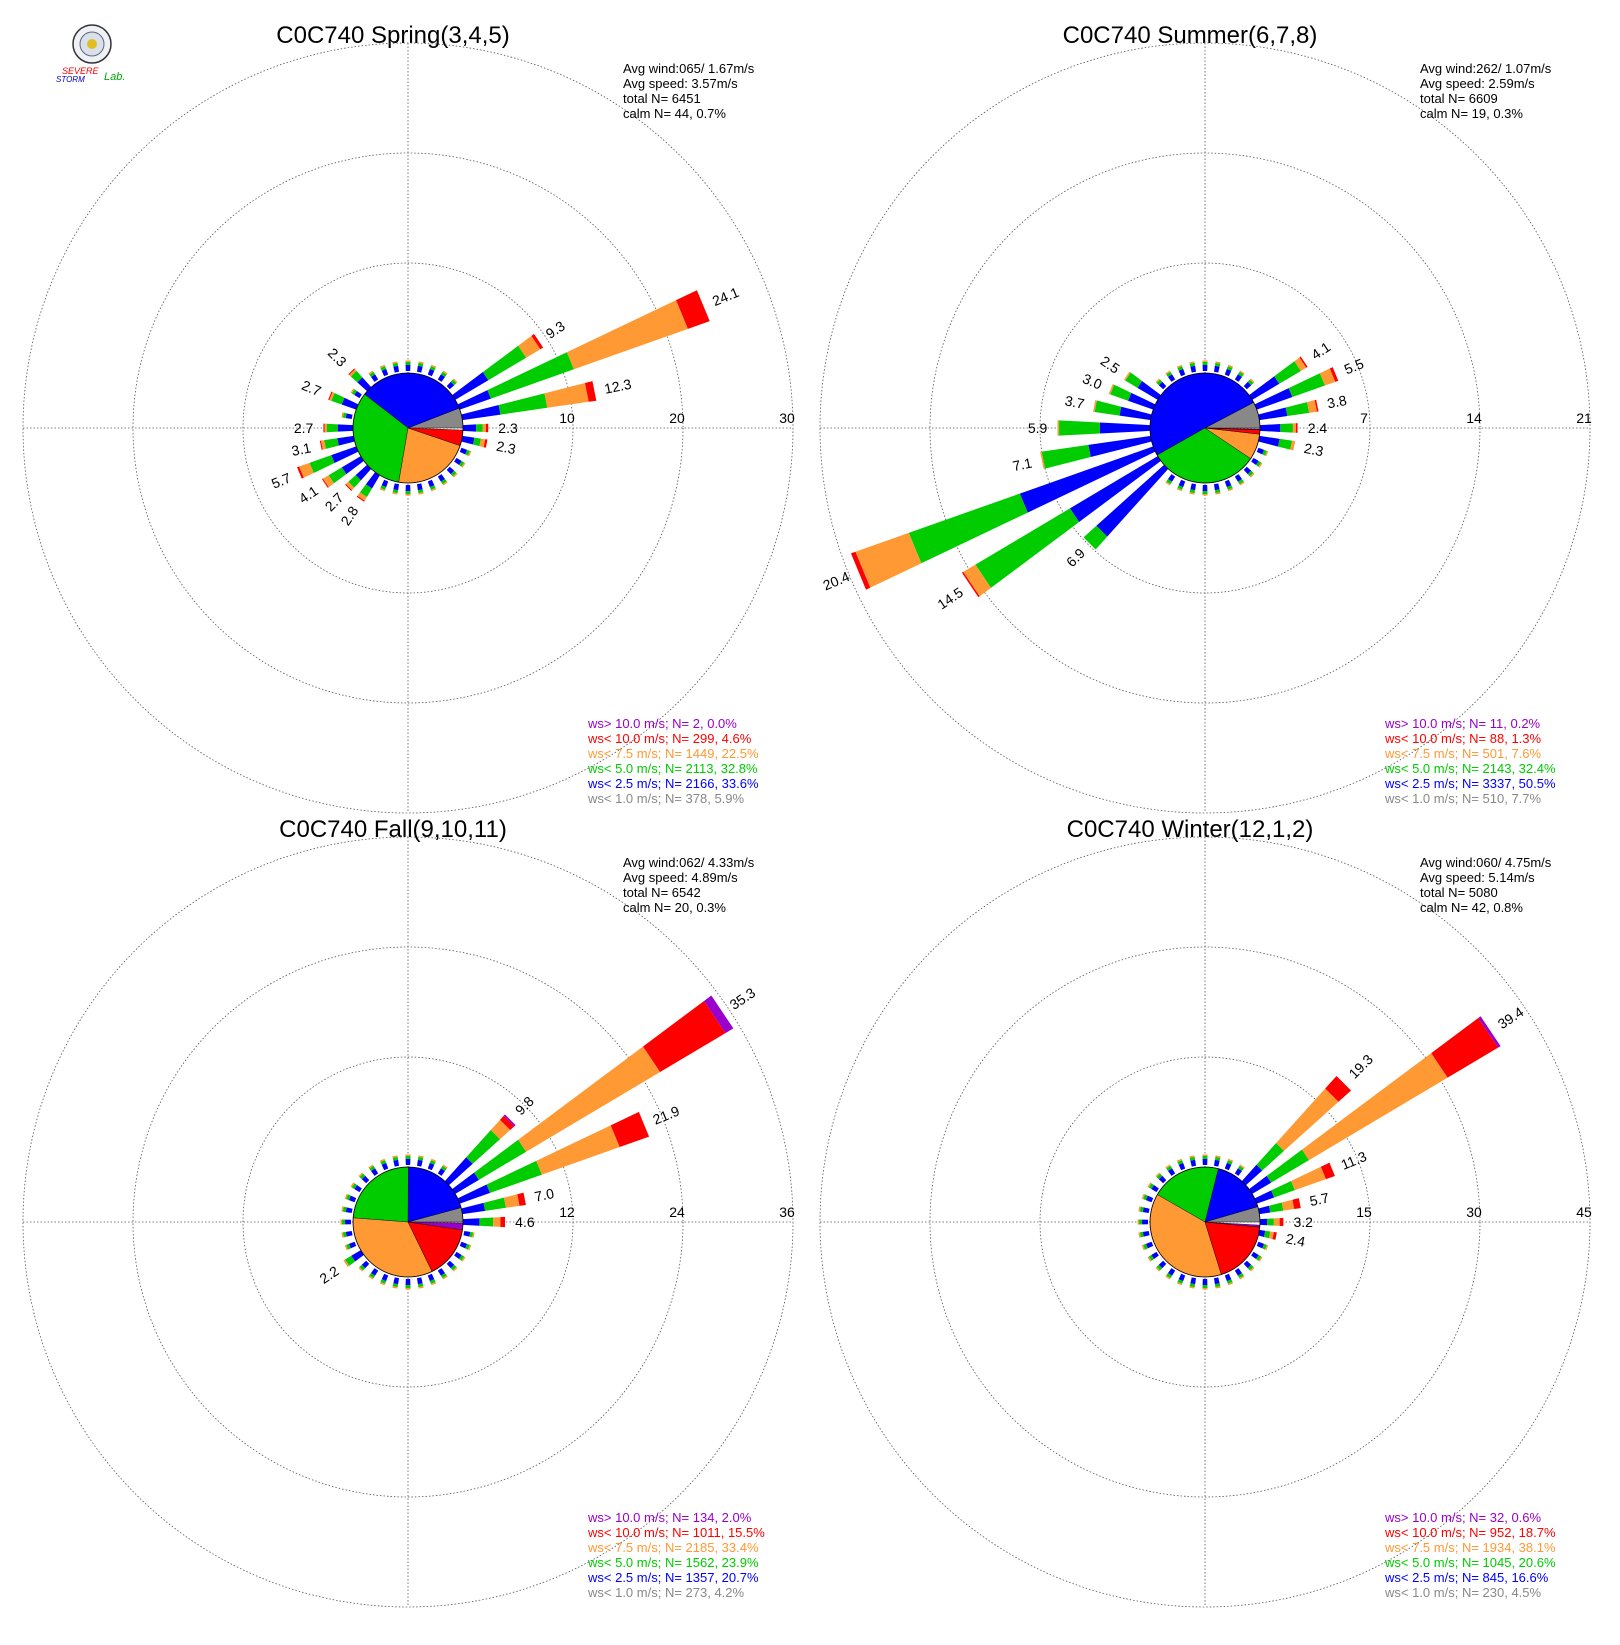 The height and width of the screenshot is (1645, 1620). What do you see at coordinates (1470, 1562) in the screenshot?
I see `legend-entry: ws< 5.0 m/s; N= 1045, 20.6%` at bounding box center [1470, 1562].